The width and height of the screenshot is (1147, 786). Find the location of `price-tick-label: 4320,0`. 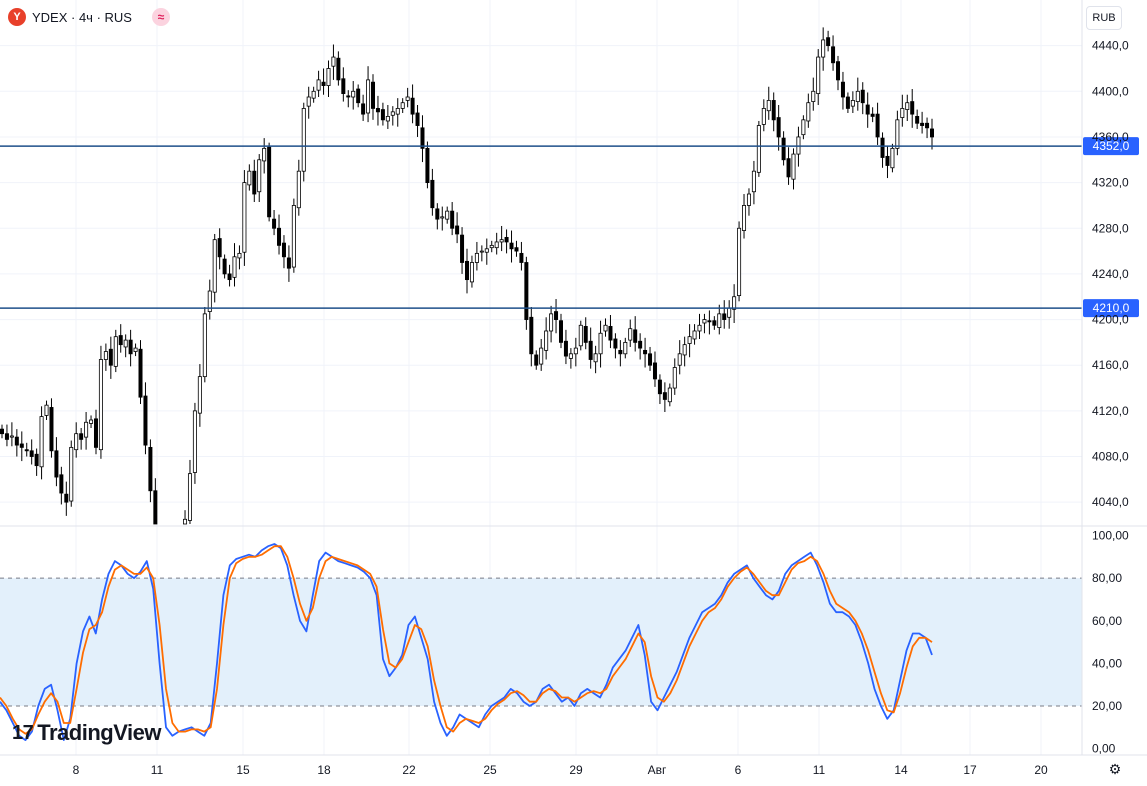

price-tick-label: 4320,0 is located at coordinates (1110, 183).